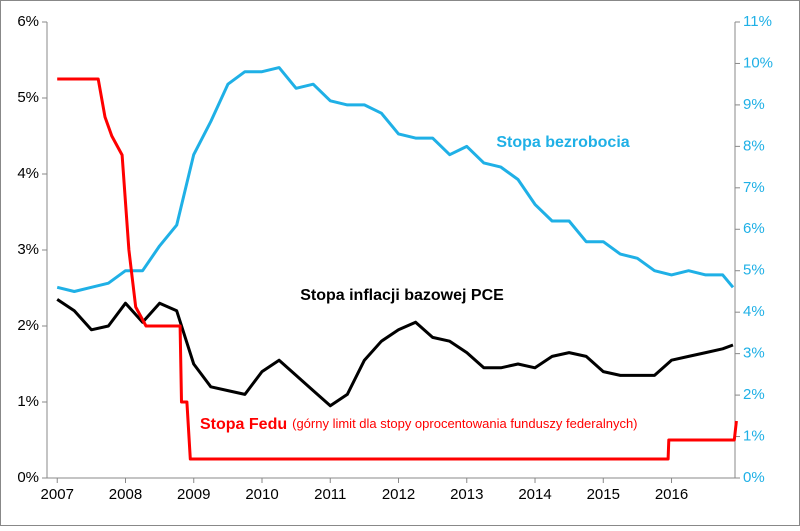 The image size is (800, 531). Describe the element at coordinates (754, 353) in the screenshot. I see `y2-tick-label: 3%` at that location.